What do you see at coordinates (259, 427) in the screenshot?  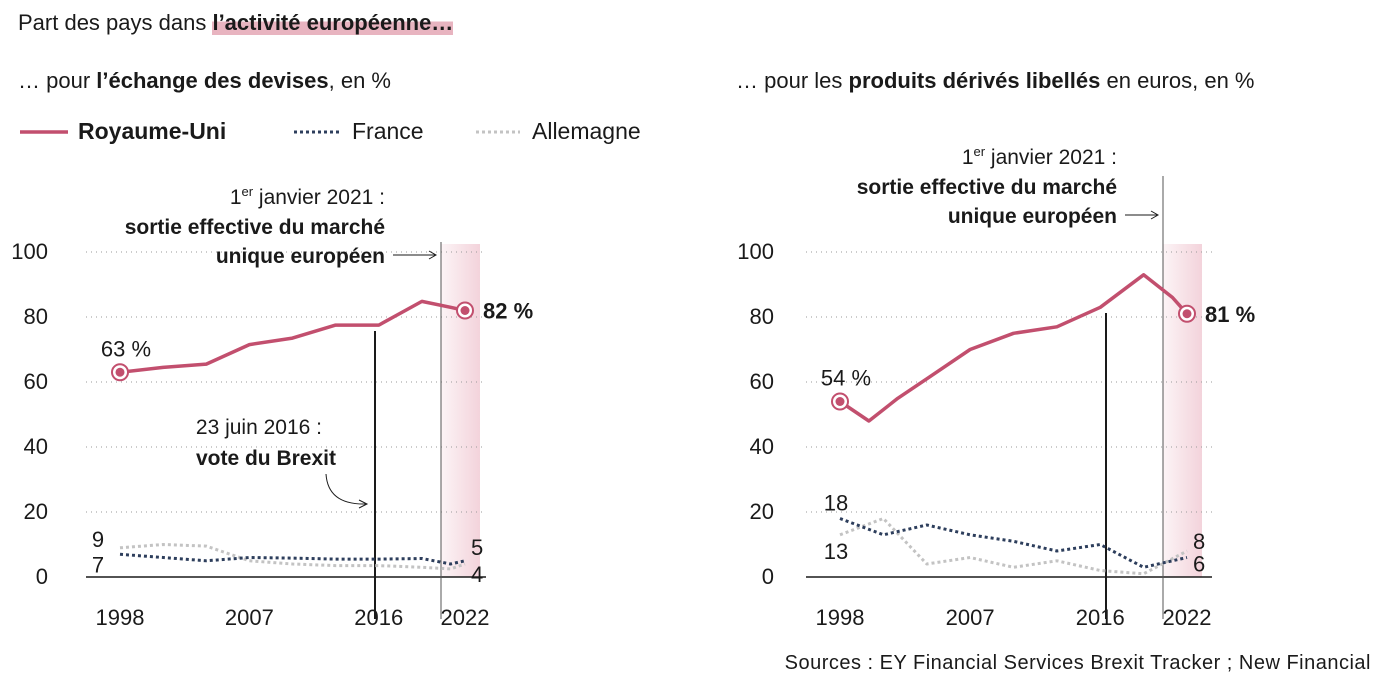 I see `annotation-brexit-date: 23 juin 2016 :` at bounding box center [259, 427].